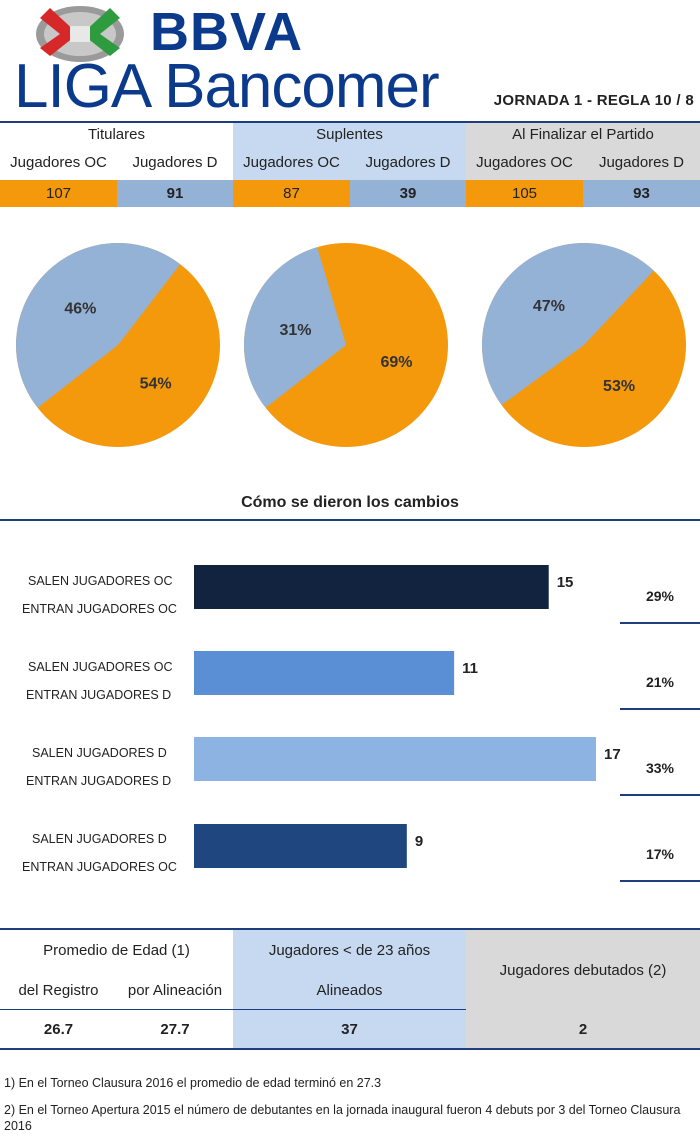 The width and height of the screenshot is (700, 1137). Describe the element at coordinates (116, 134) in the screenshot. I see `group-title: Titulares` at that location.